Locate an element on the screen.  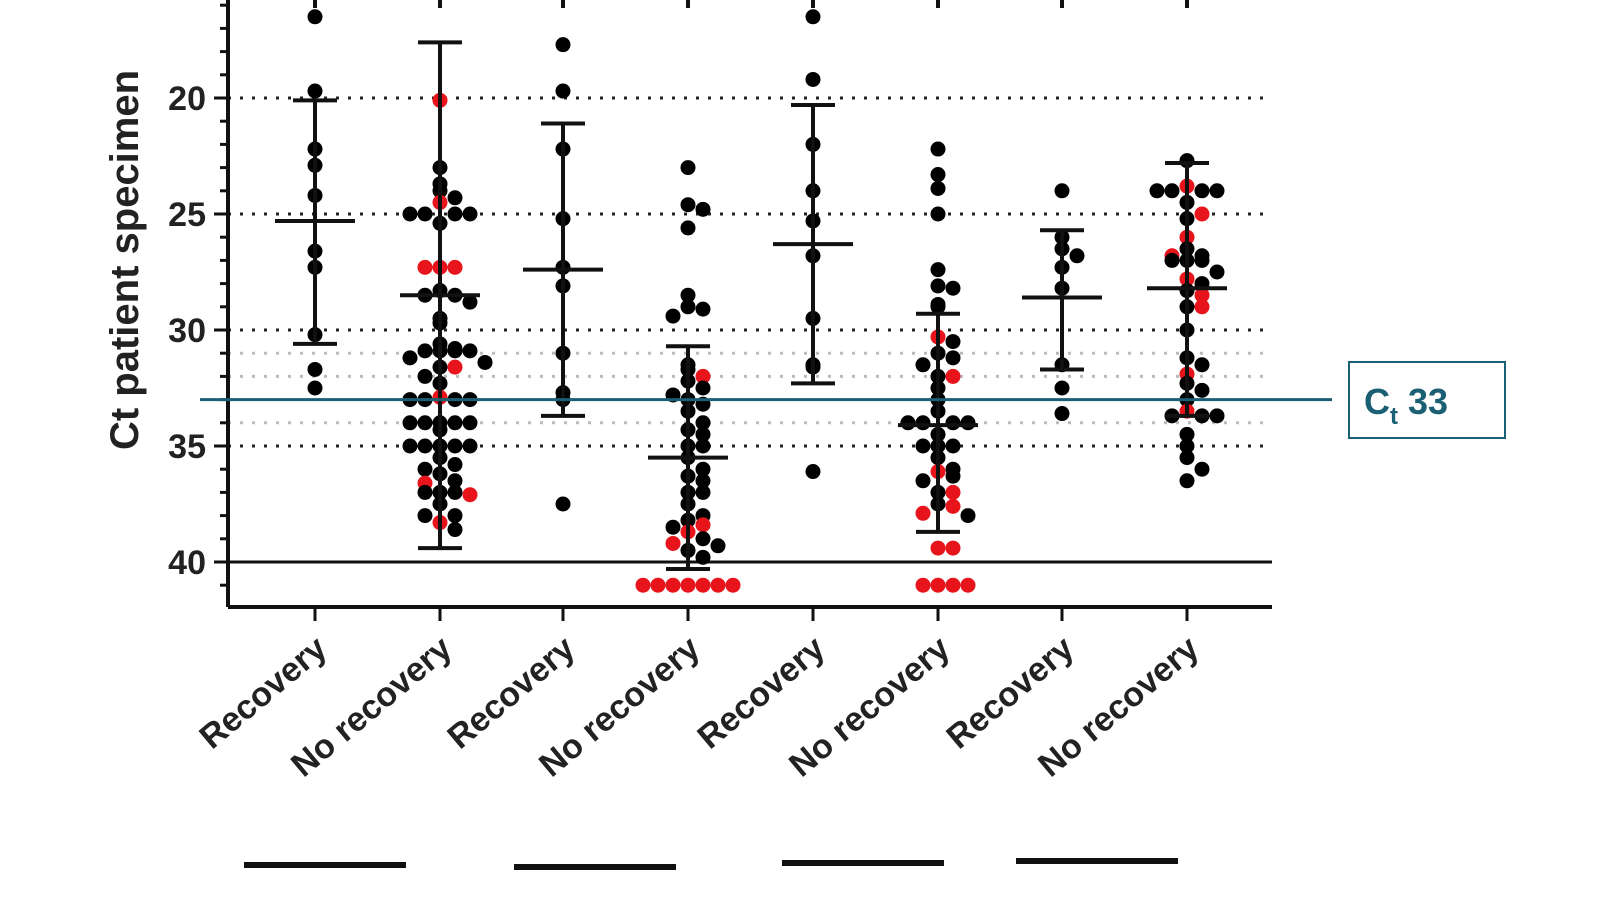
y-tick-label: 20 is located at coordinates (187, 99).